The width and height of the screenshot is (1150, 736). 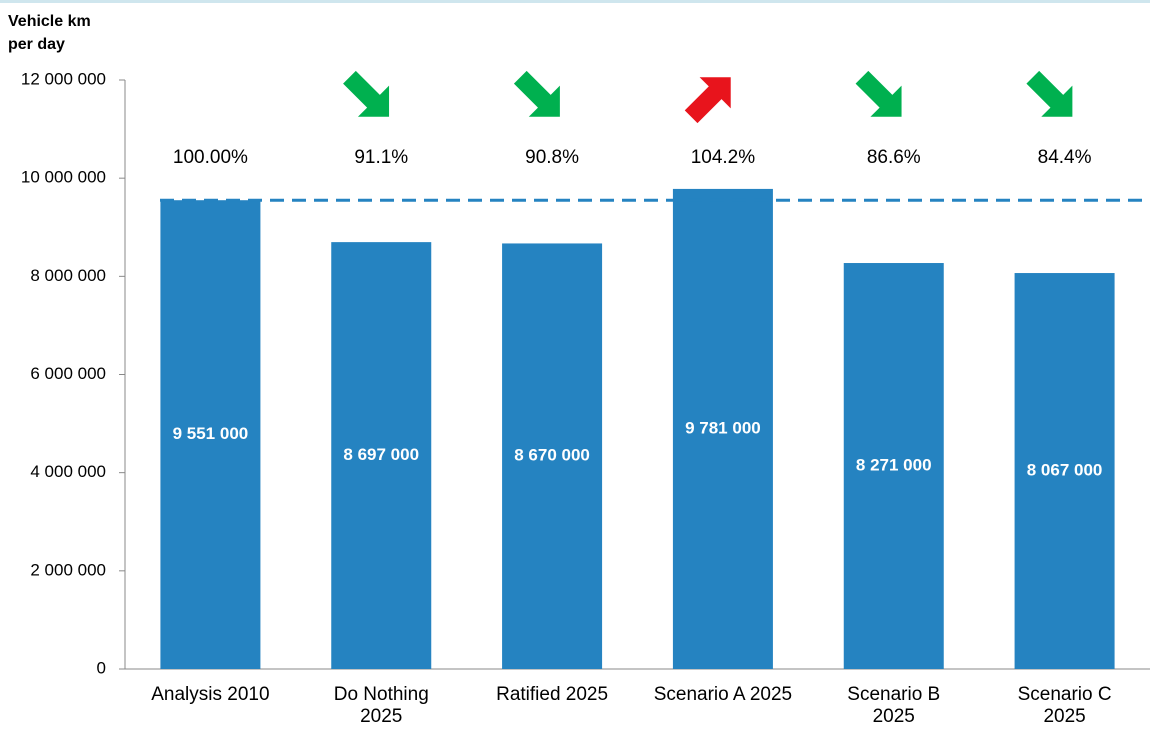 What do you see at coordinates (381, 157) in the screenshot?
I see `percent-annotation: 91.1%` at bounding box center [381, 157].